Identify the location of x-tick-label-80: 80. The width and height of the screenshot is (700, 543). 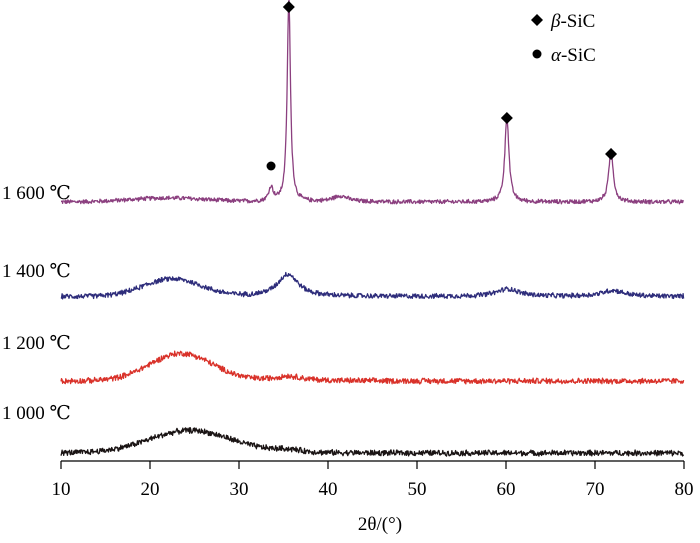
(684, 489).